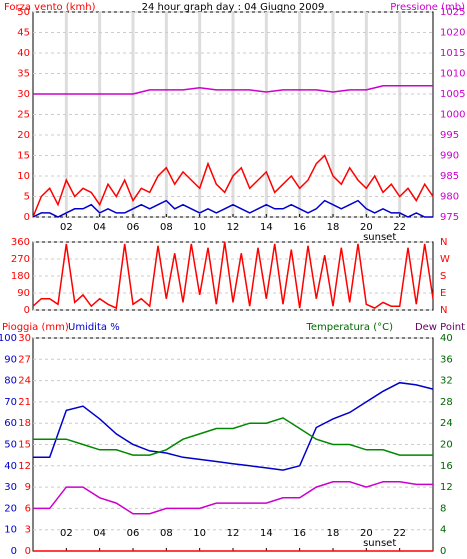  Describe the element at coordinates (23, 74) in the screenshot. I see `y-tick-label: 35` at that location.